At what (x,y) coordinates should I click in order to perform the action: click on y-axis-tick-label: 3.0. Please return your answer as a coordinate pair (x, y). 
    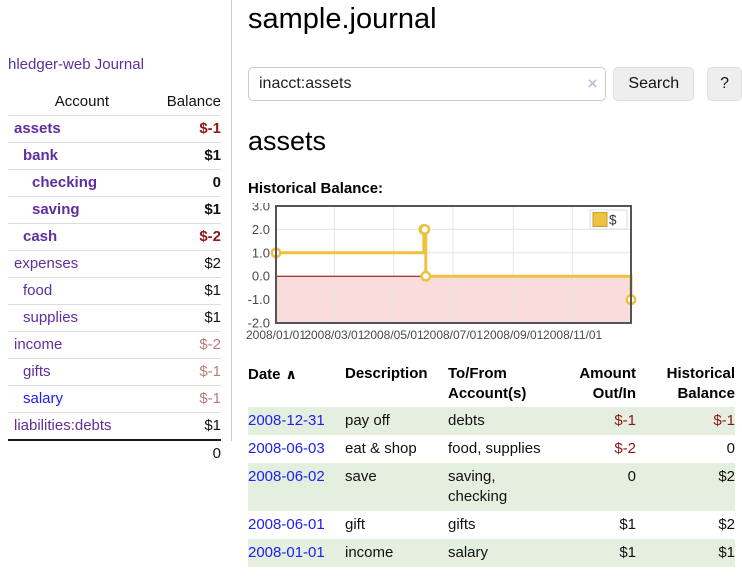
    Looking at the image, I should click on (261, 208).